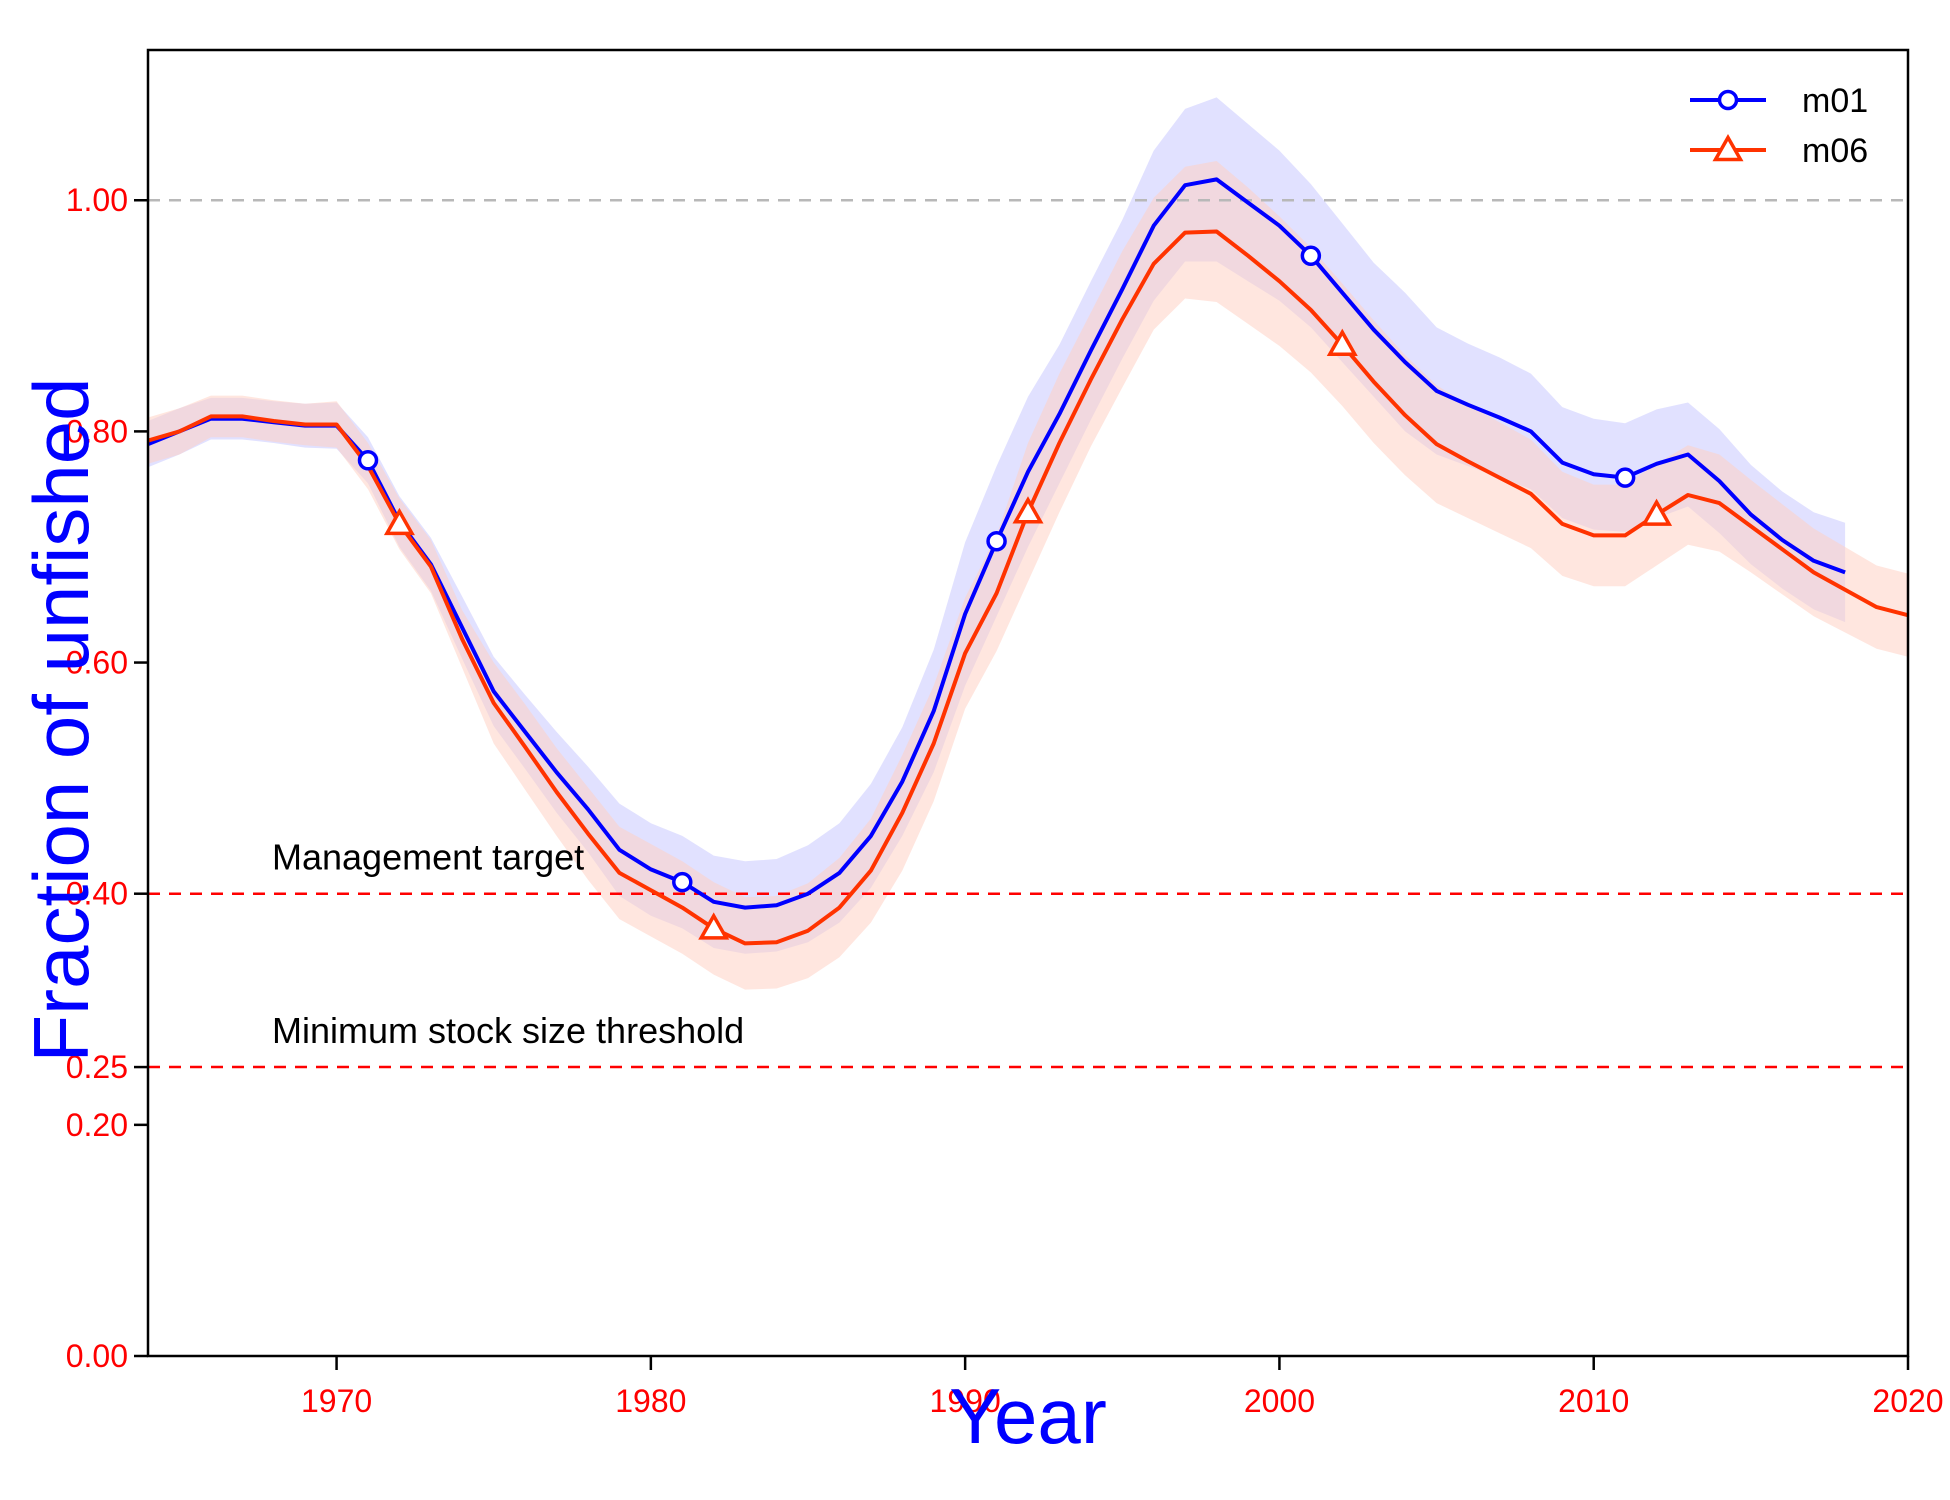 This screenshot has height=1500, width=1950. I want to click on reference-label: Minimum stock size threshold, so click(508, 1030).